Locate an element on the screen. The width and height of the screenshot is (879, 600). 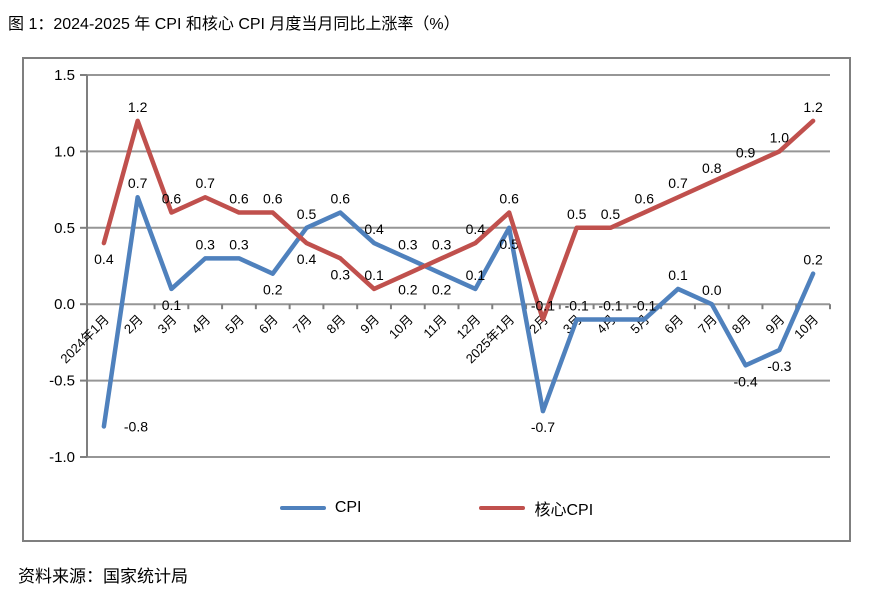
svg-text: -0.8 is located at coordinates (136, 426).